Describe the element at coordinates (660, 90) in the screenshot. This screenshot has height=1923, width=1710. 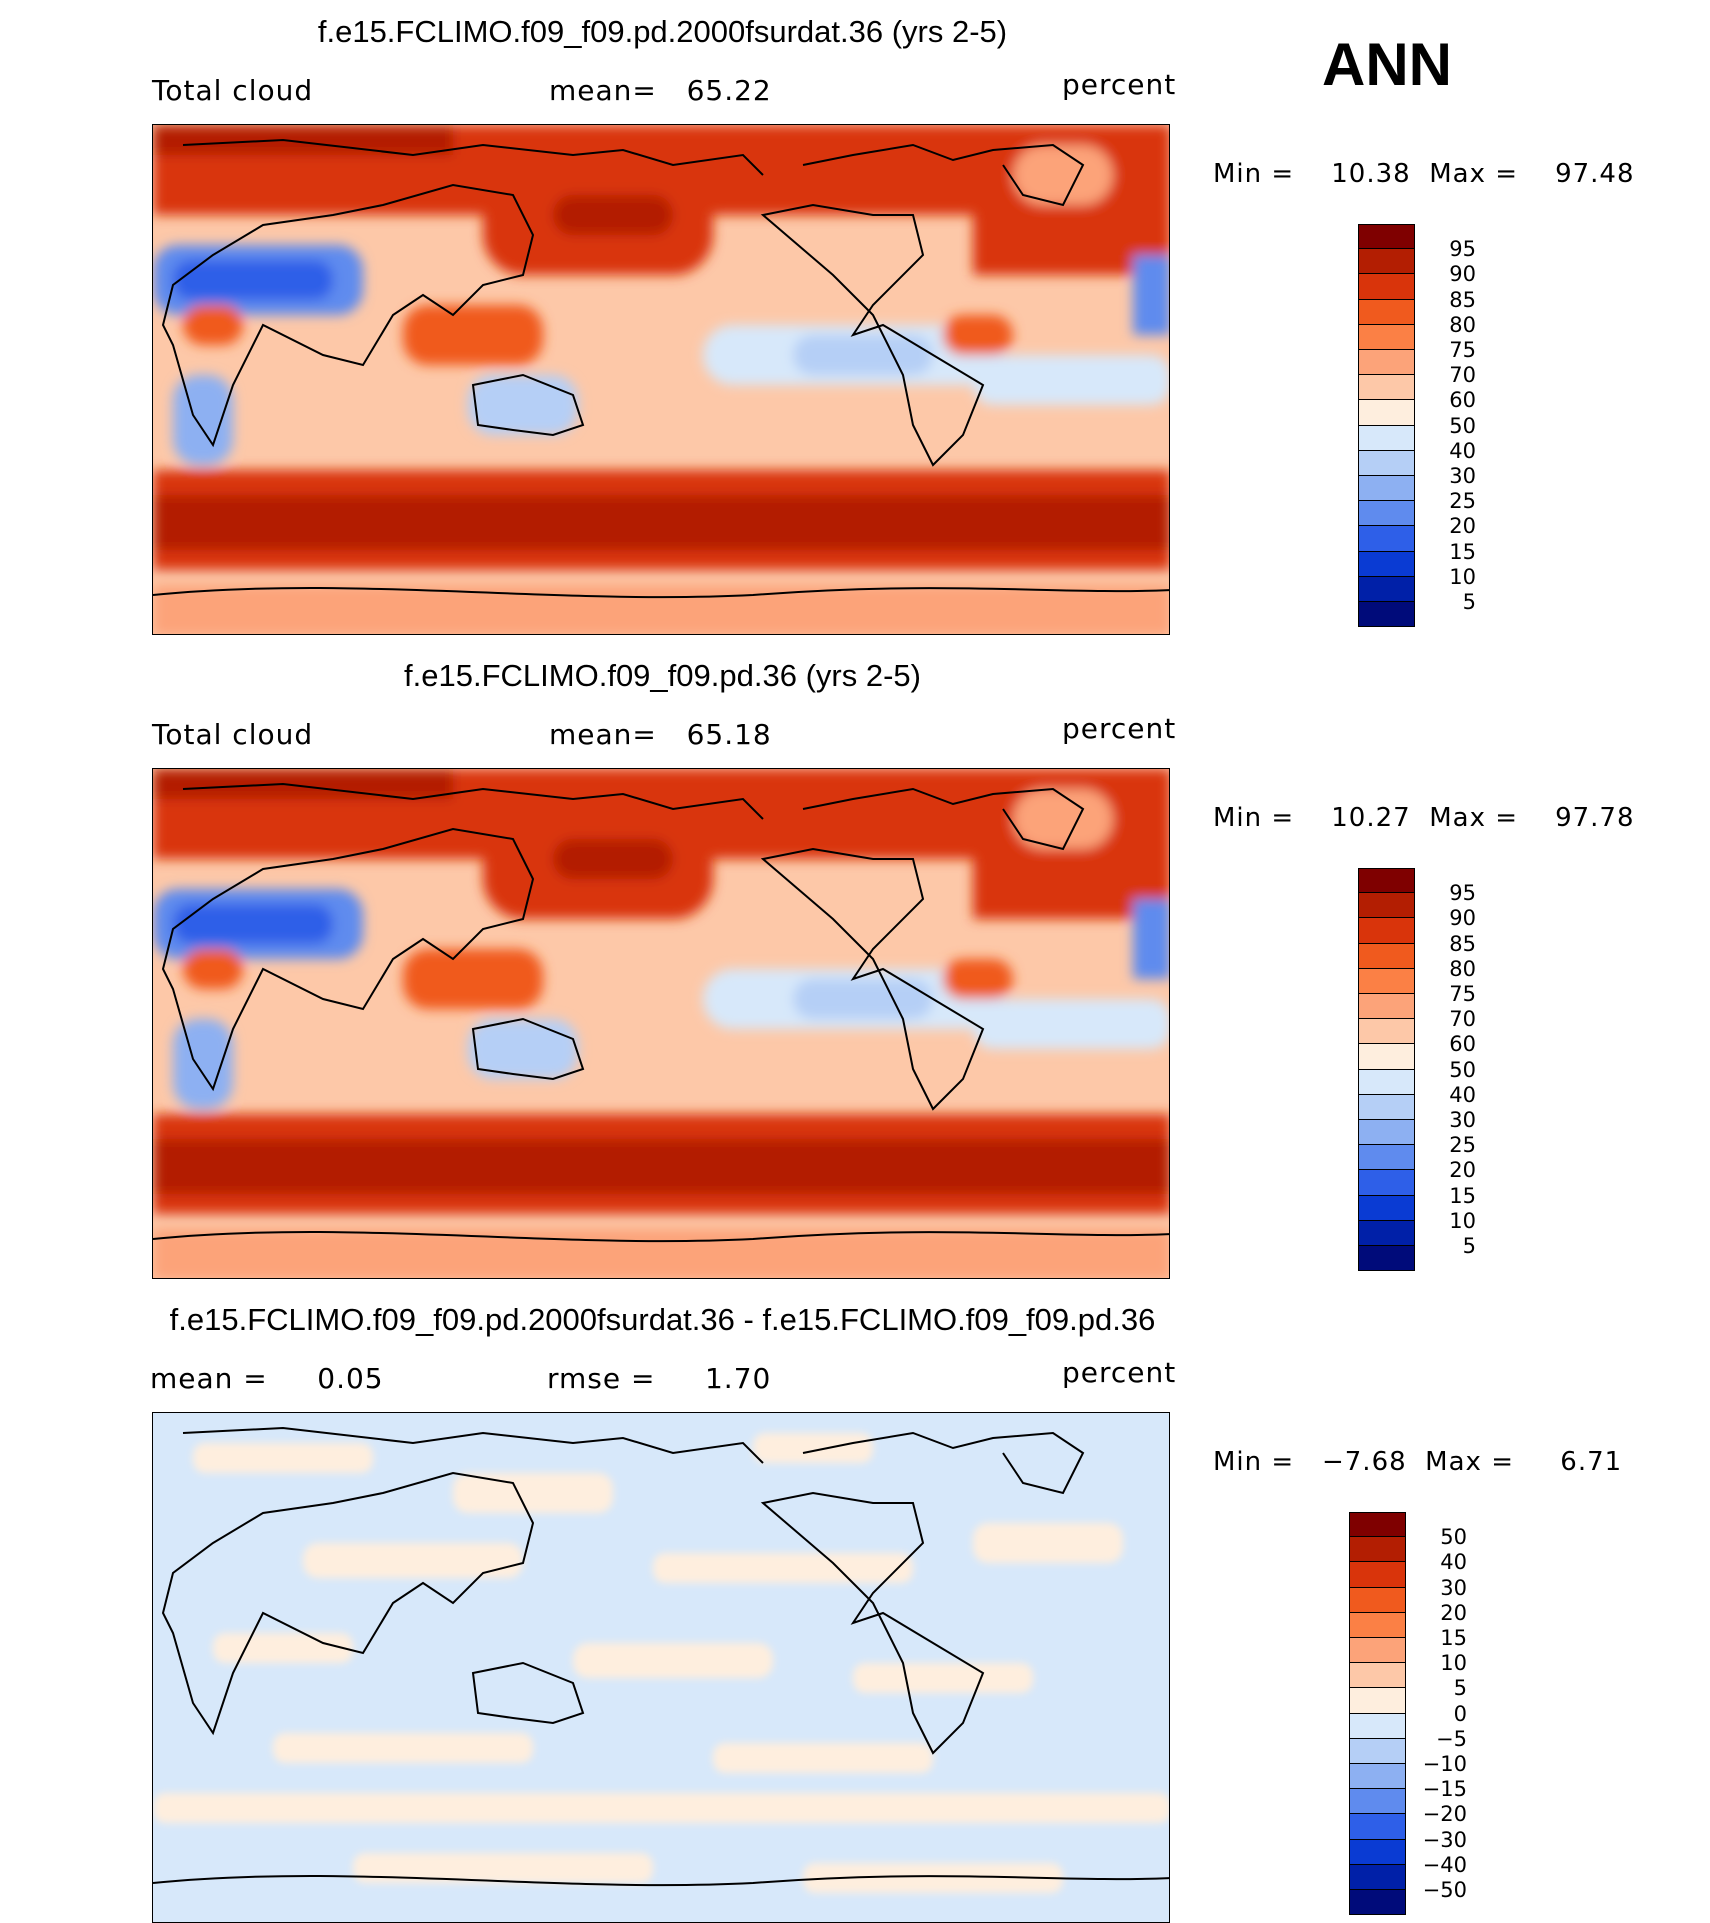
I see `panel-test-mean-label: mean= 65.22` at that location.